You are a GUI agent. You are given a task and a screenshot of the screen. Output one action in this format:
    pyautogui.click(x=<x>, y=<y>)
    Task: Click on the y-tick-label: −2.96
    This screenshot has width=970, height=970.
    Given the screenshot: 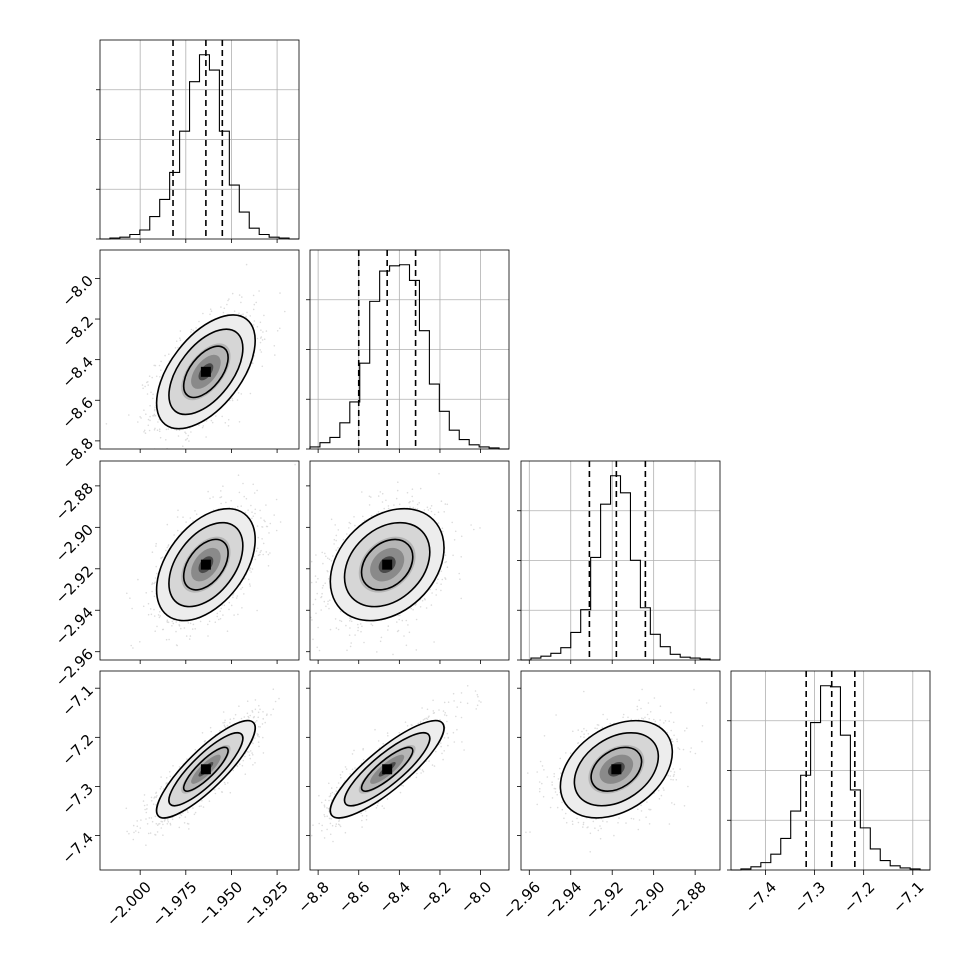 What is the action you would take?
    pyautogui.click(x=74, y=667)
    